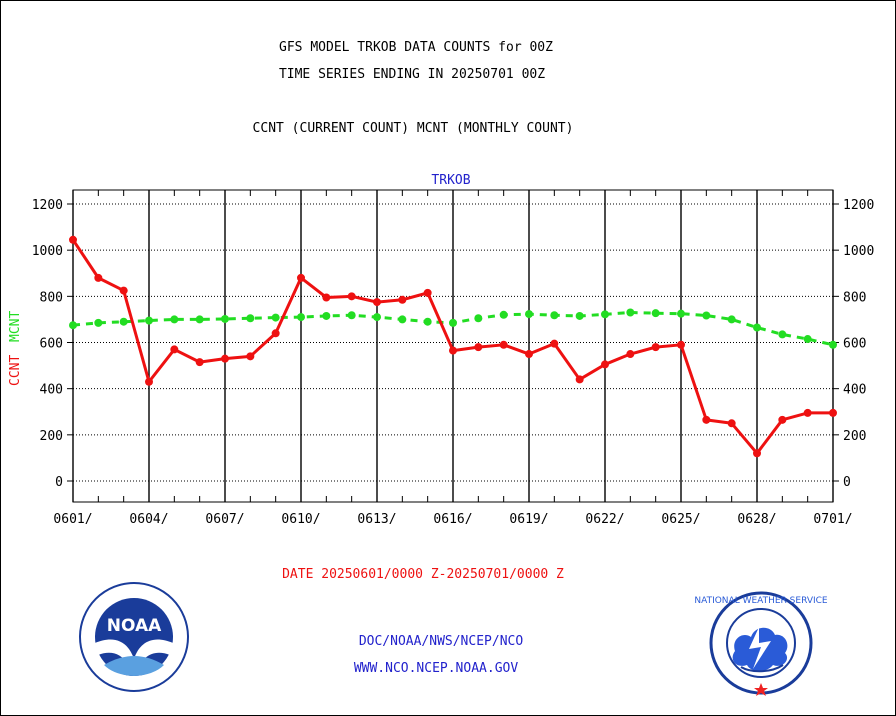 Image resolution: width=896 pixels, height=716 pixels. What do you see at coordinates (858, 205) in the screenshot?
I see `y-tick-label-right: 1200` at bounding box center [858, 205].